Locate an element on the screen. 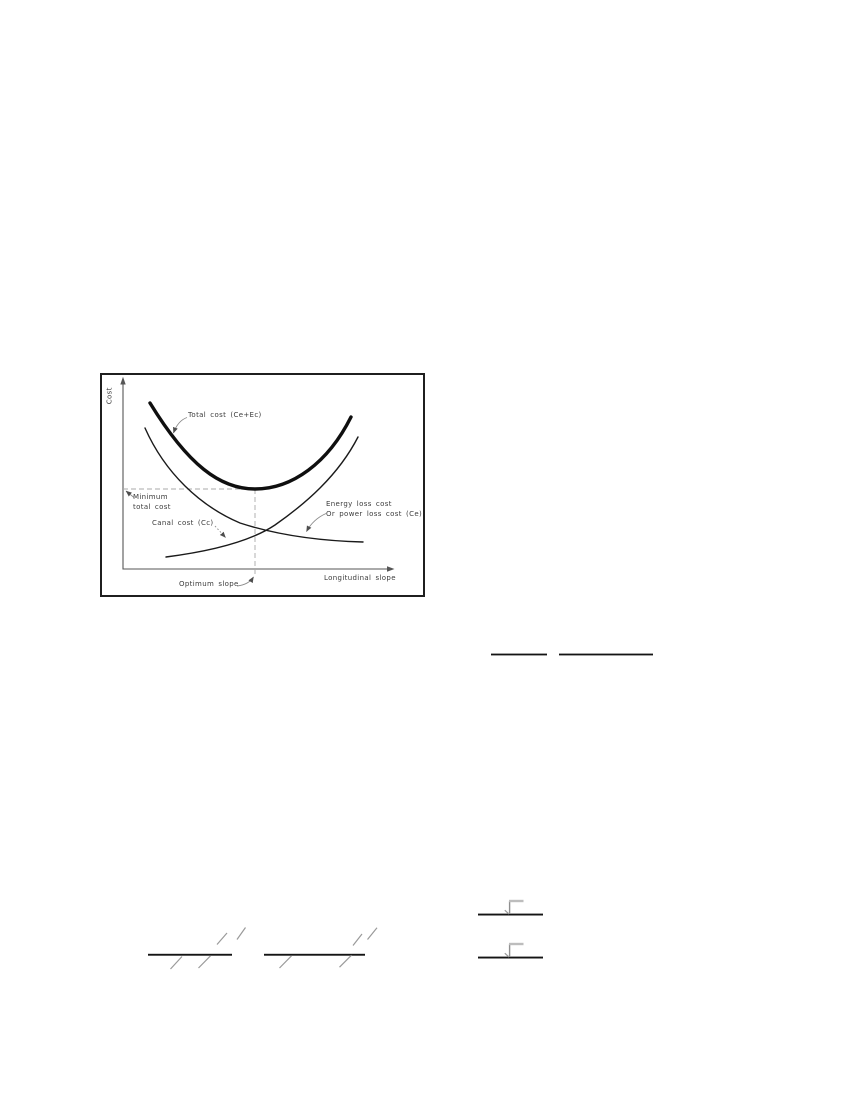  y-axis-arrow-icon is located at coordinates (123, 380).